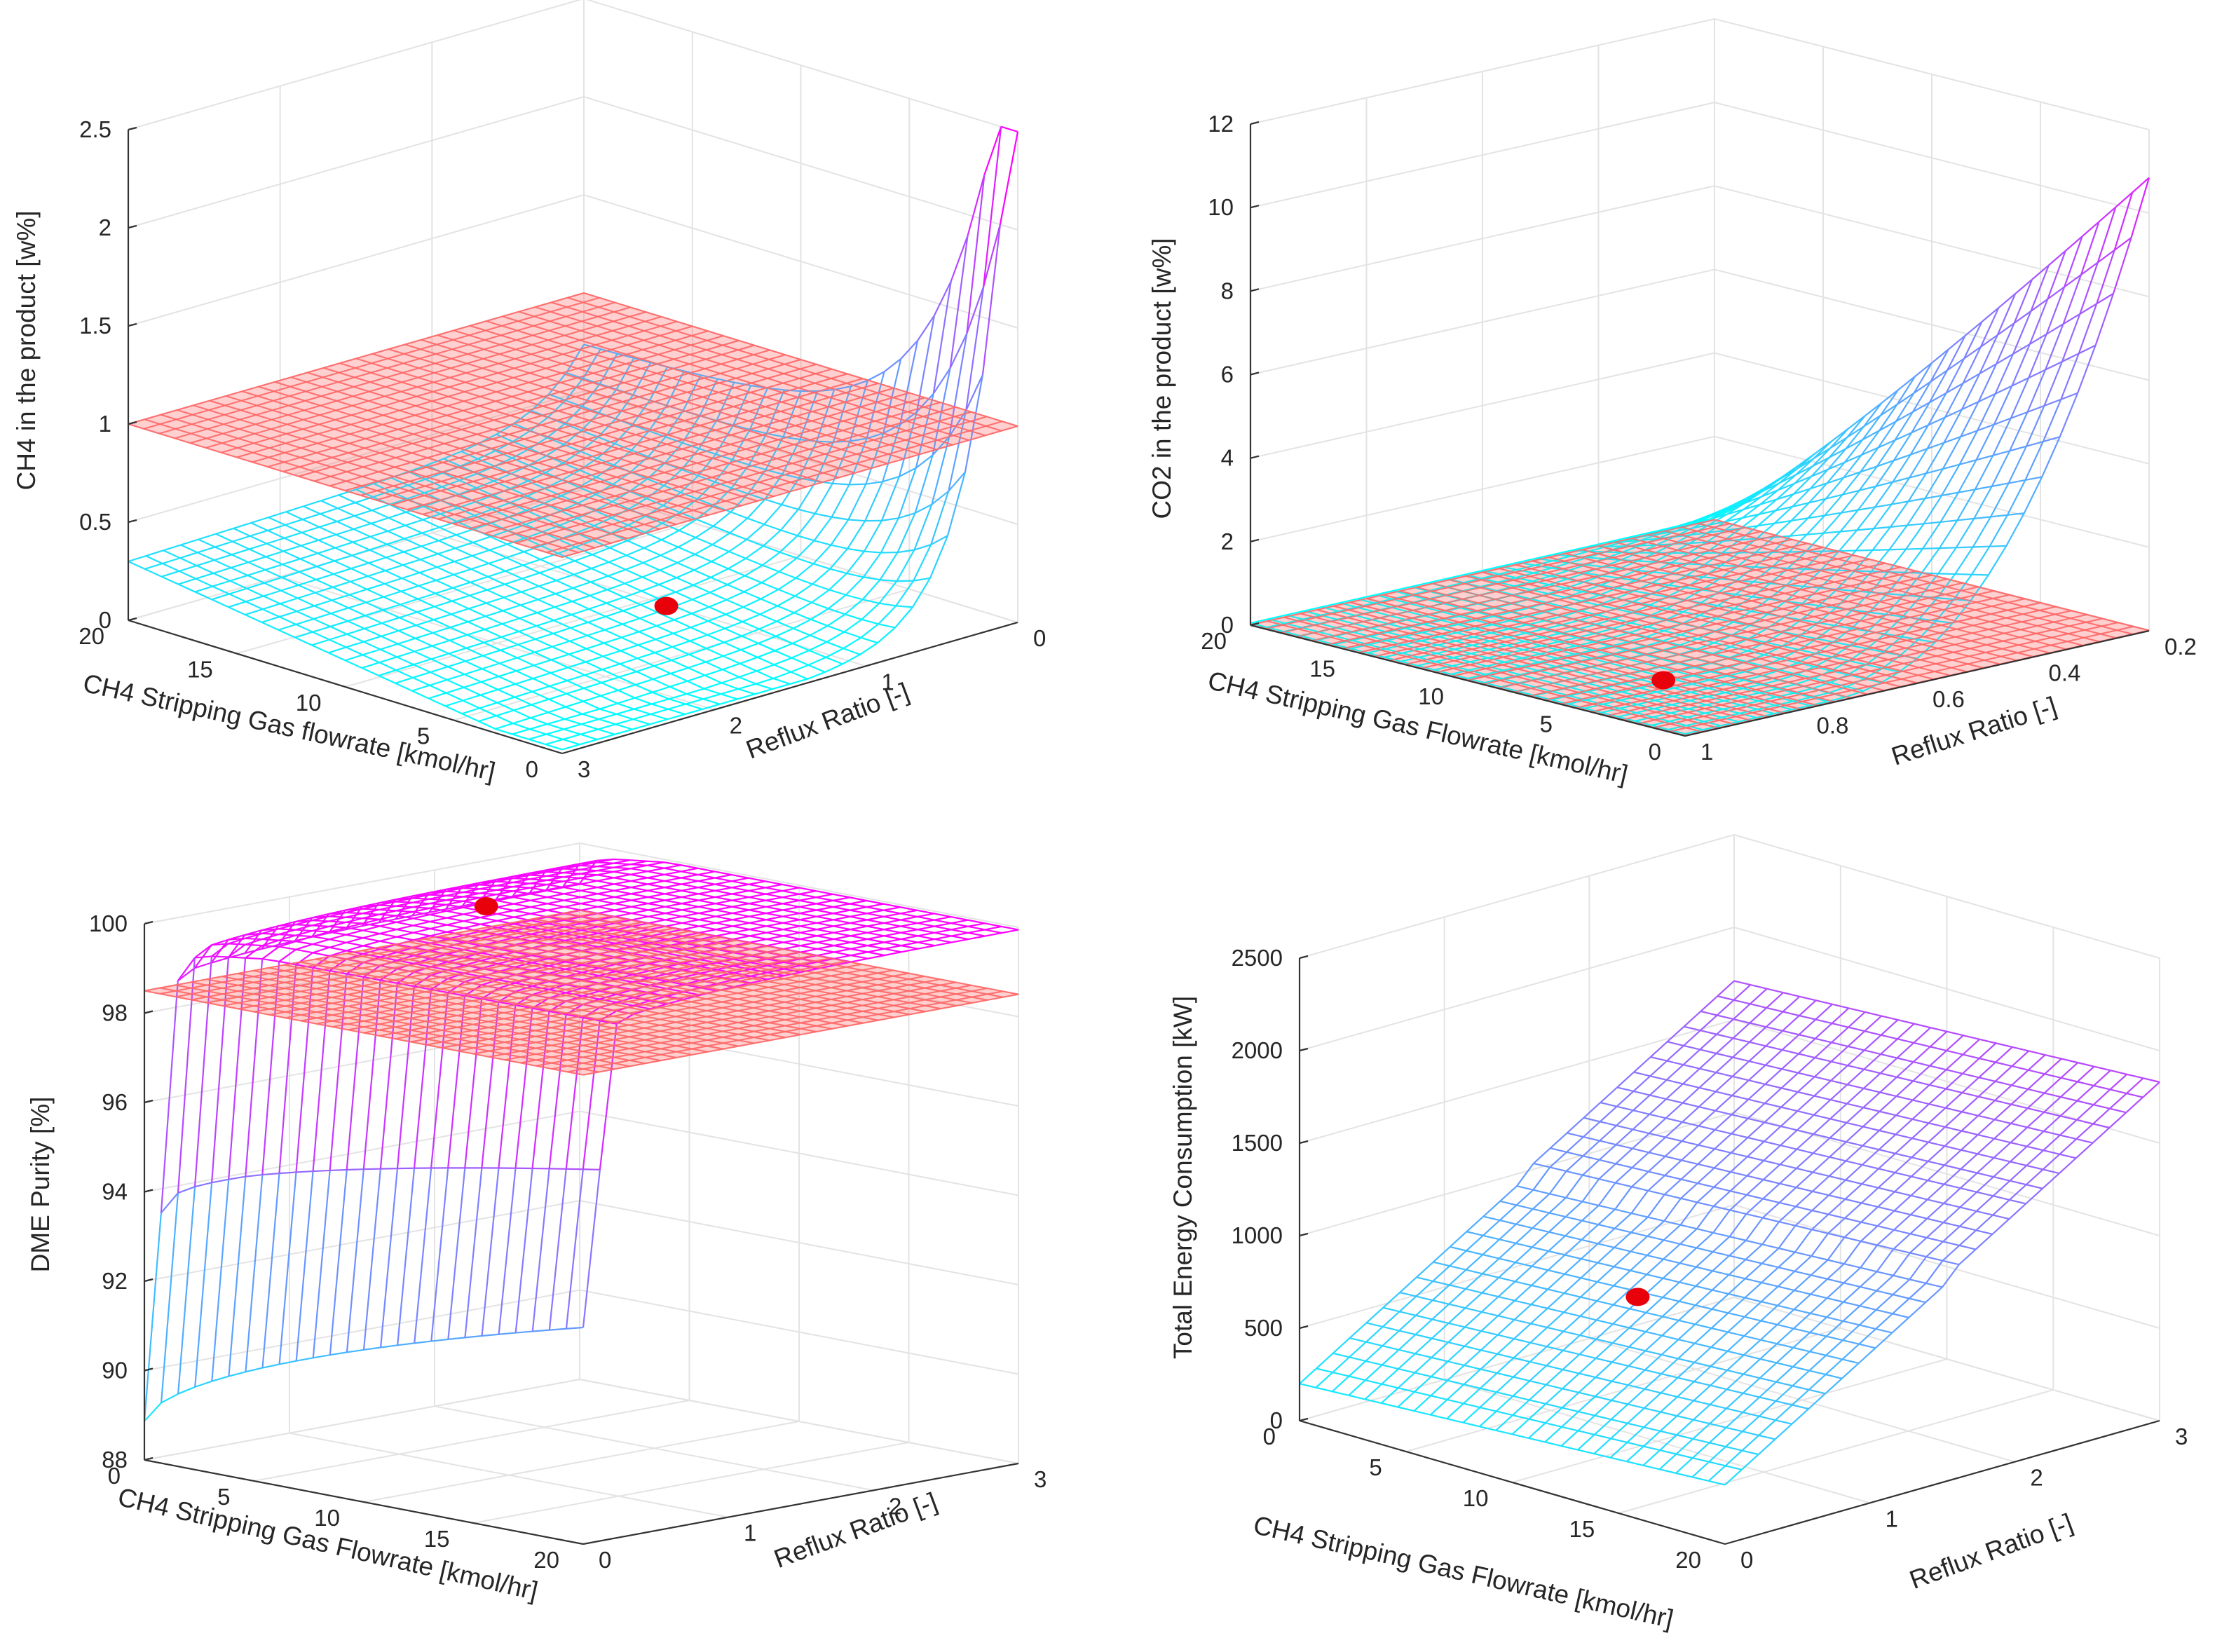 The width and height of the screenshot is (2236, 1652). What do you see at coordinates (1948, 699) in the screenshot?
I see `reflux-tick-label: 0.6` at bounding box center [1948, 699].